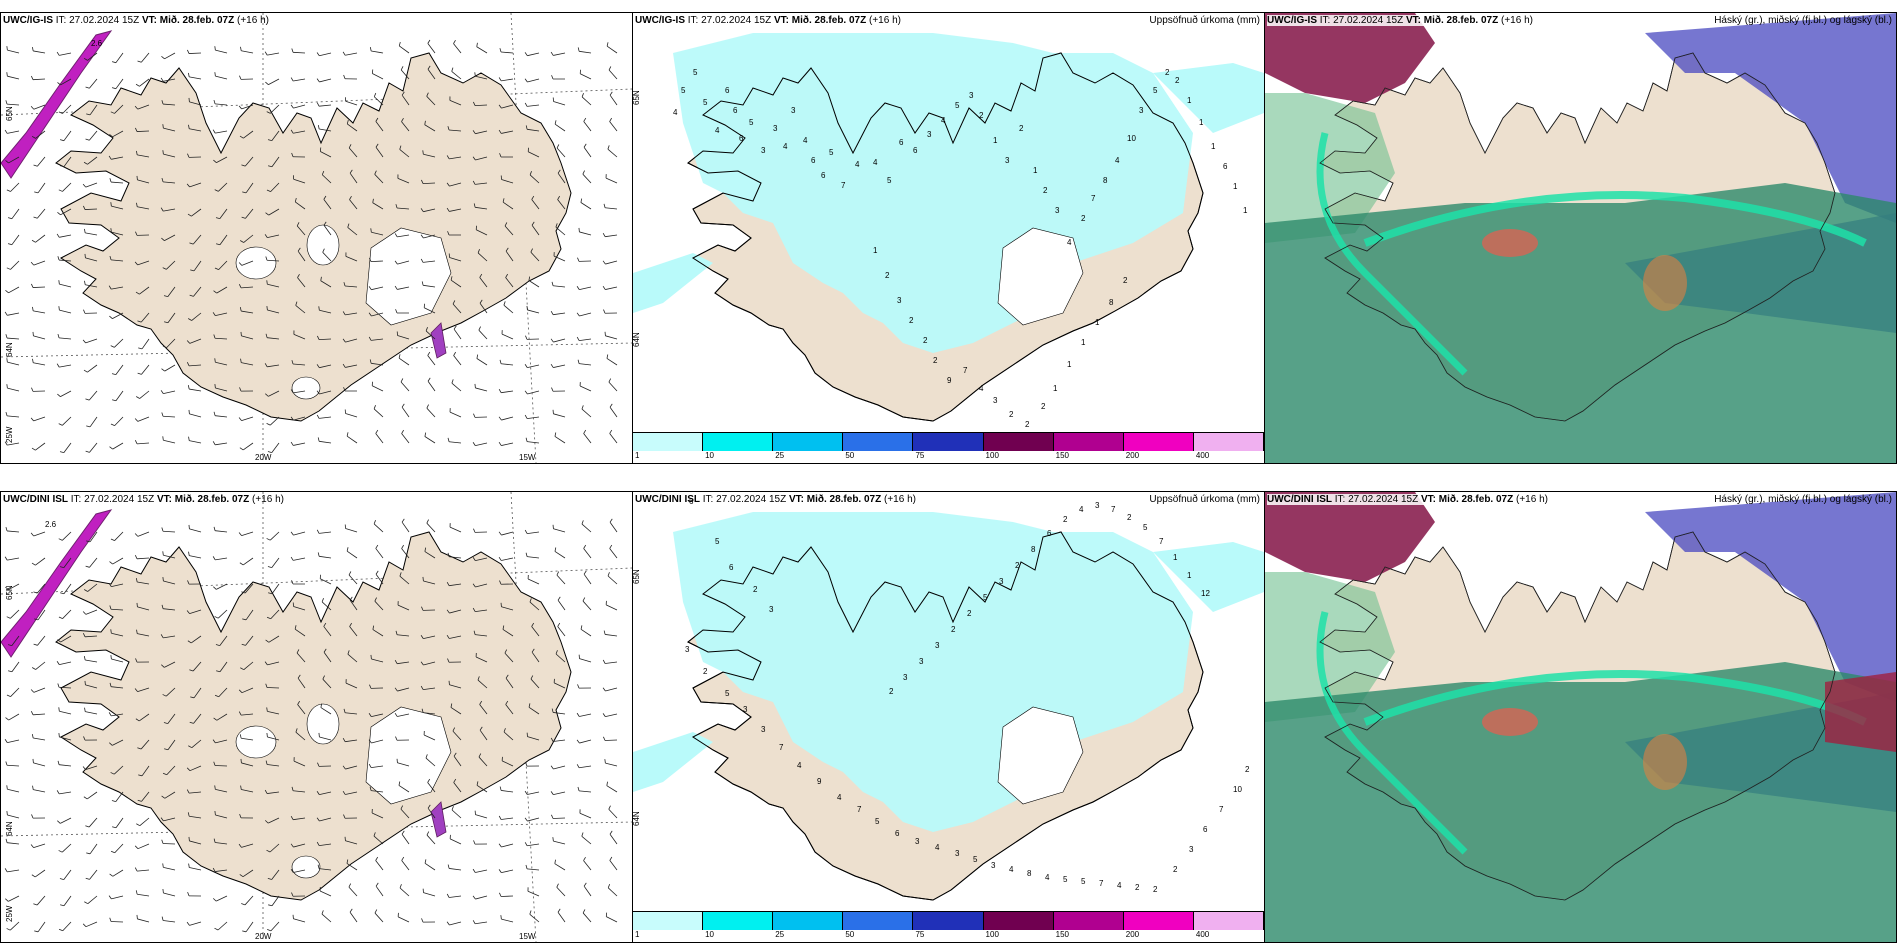 The width and height of the screenshot is (1900, 950). Describe the element at coordinates (1097, 322) in the screenshot. I see `precip-value-label: 1` at that location.